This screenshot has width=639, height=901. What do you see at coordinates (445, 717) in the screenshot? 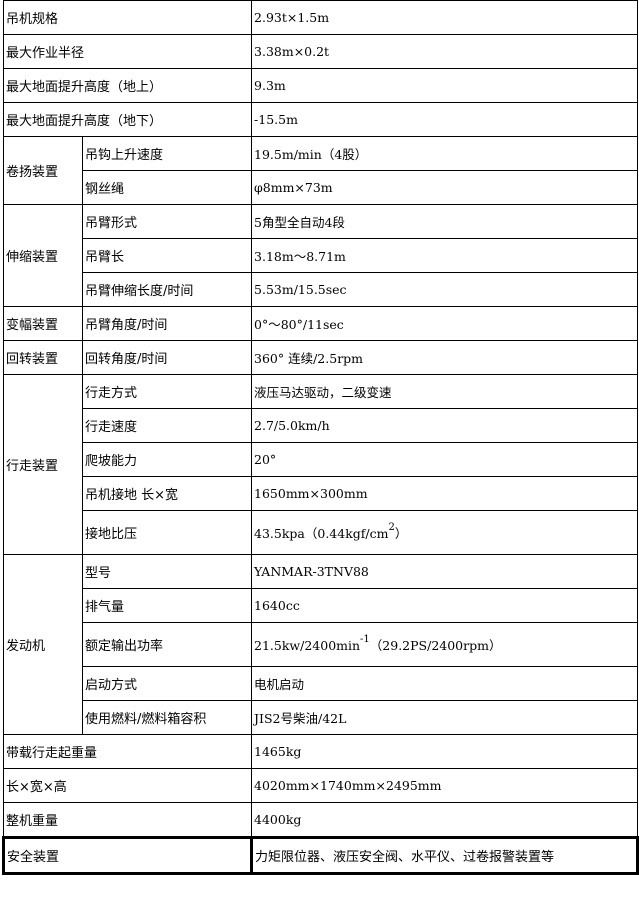
I see `spec-value: JIS2号柴油/42L` at bounding box center [445, 717].